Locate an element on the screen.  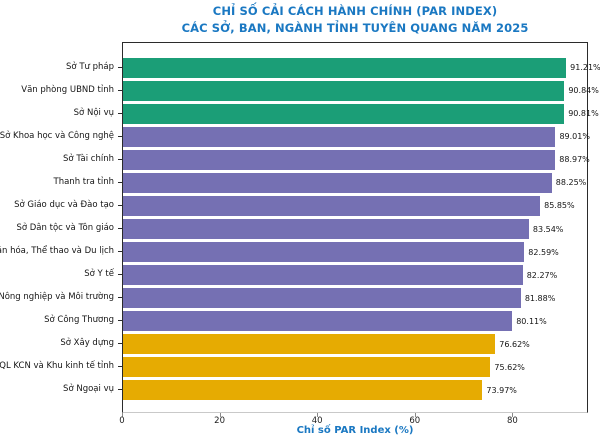
x-tick-label: 20 is located at coordinates (219, 421).